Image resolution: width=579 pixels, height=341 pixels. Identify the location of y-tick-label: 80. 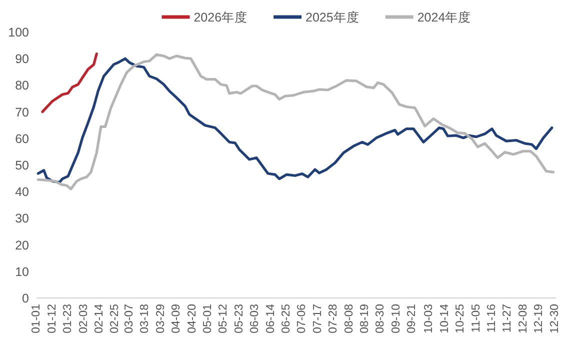
(22, 85).